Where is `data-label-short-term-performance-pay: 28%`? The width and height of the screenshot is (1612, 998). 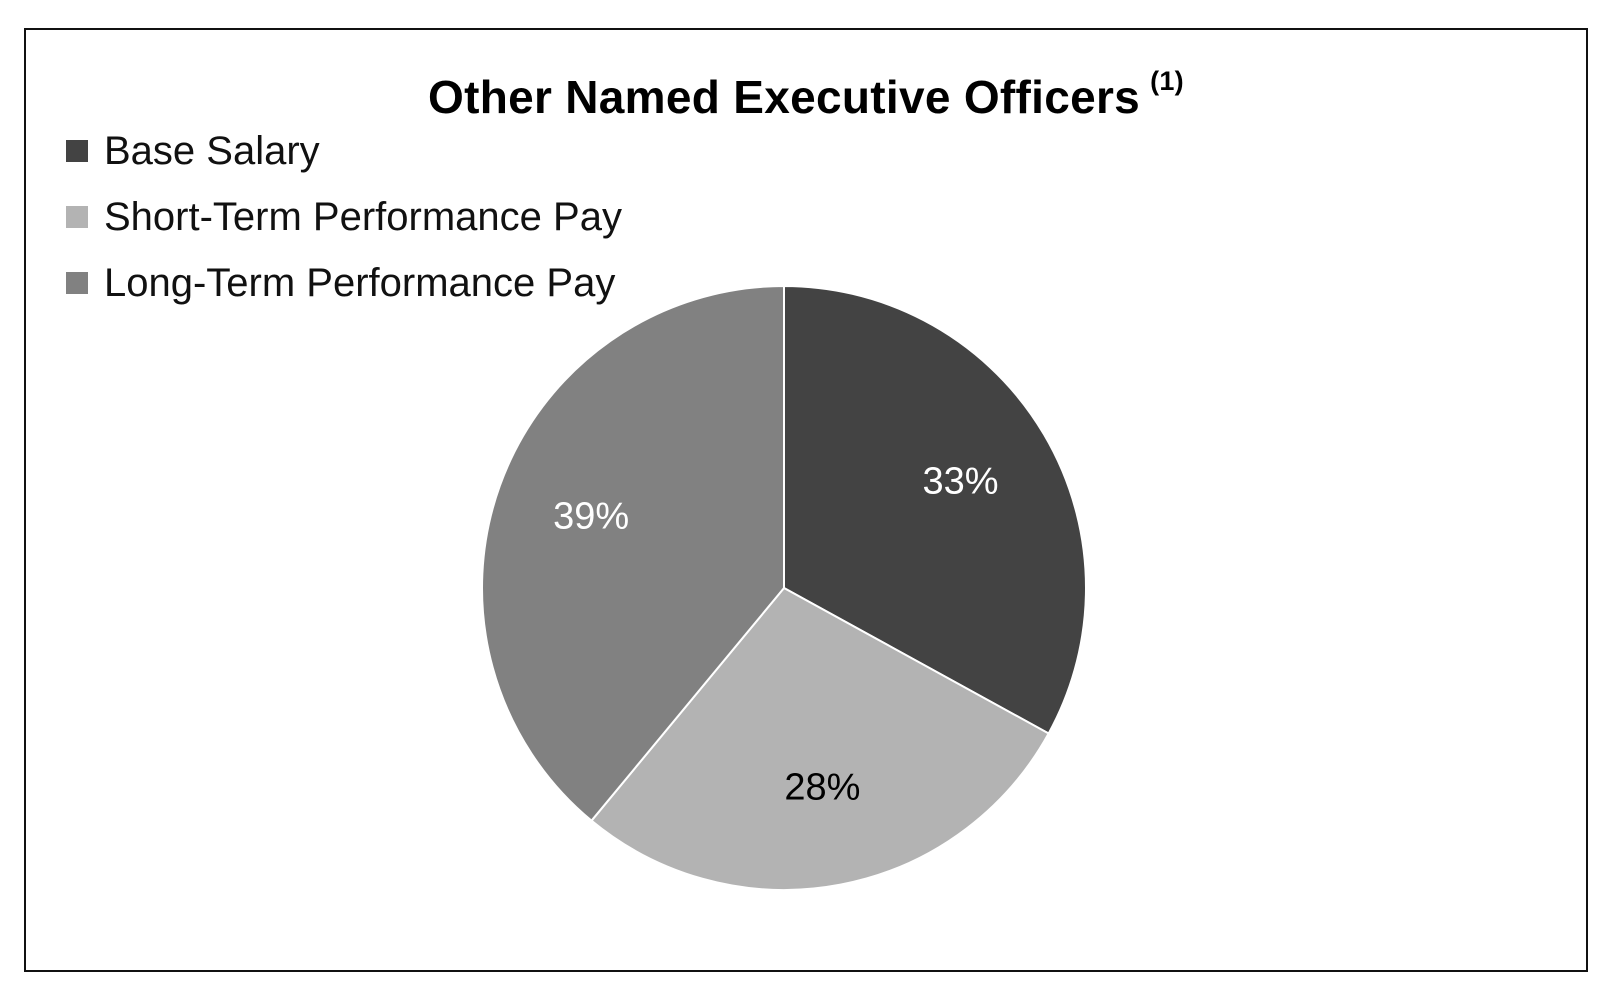 data-label-short-term-performance-pay: 28% is located at coordinates (822, 787).